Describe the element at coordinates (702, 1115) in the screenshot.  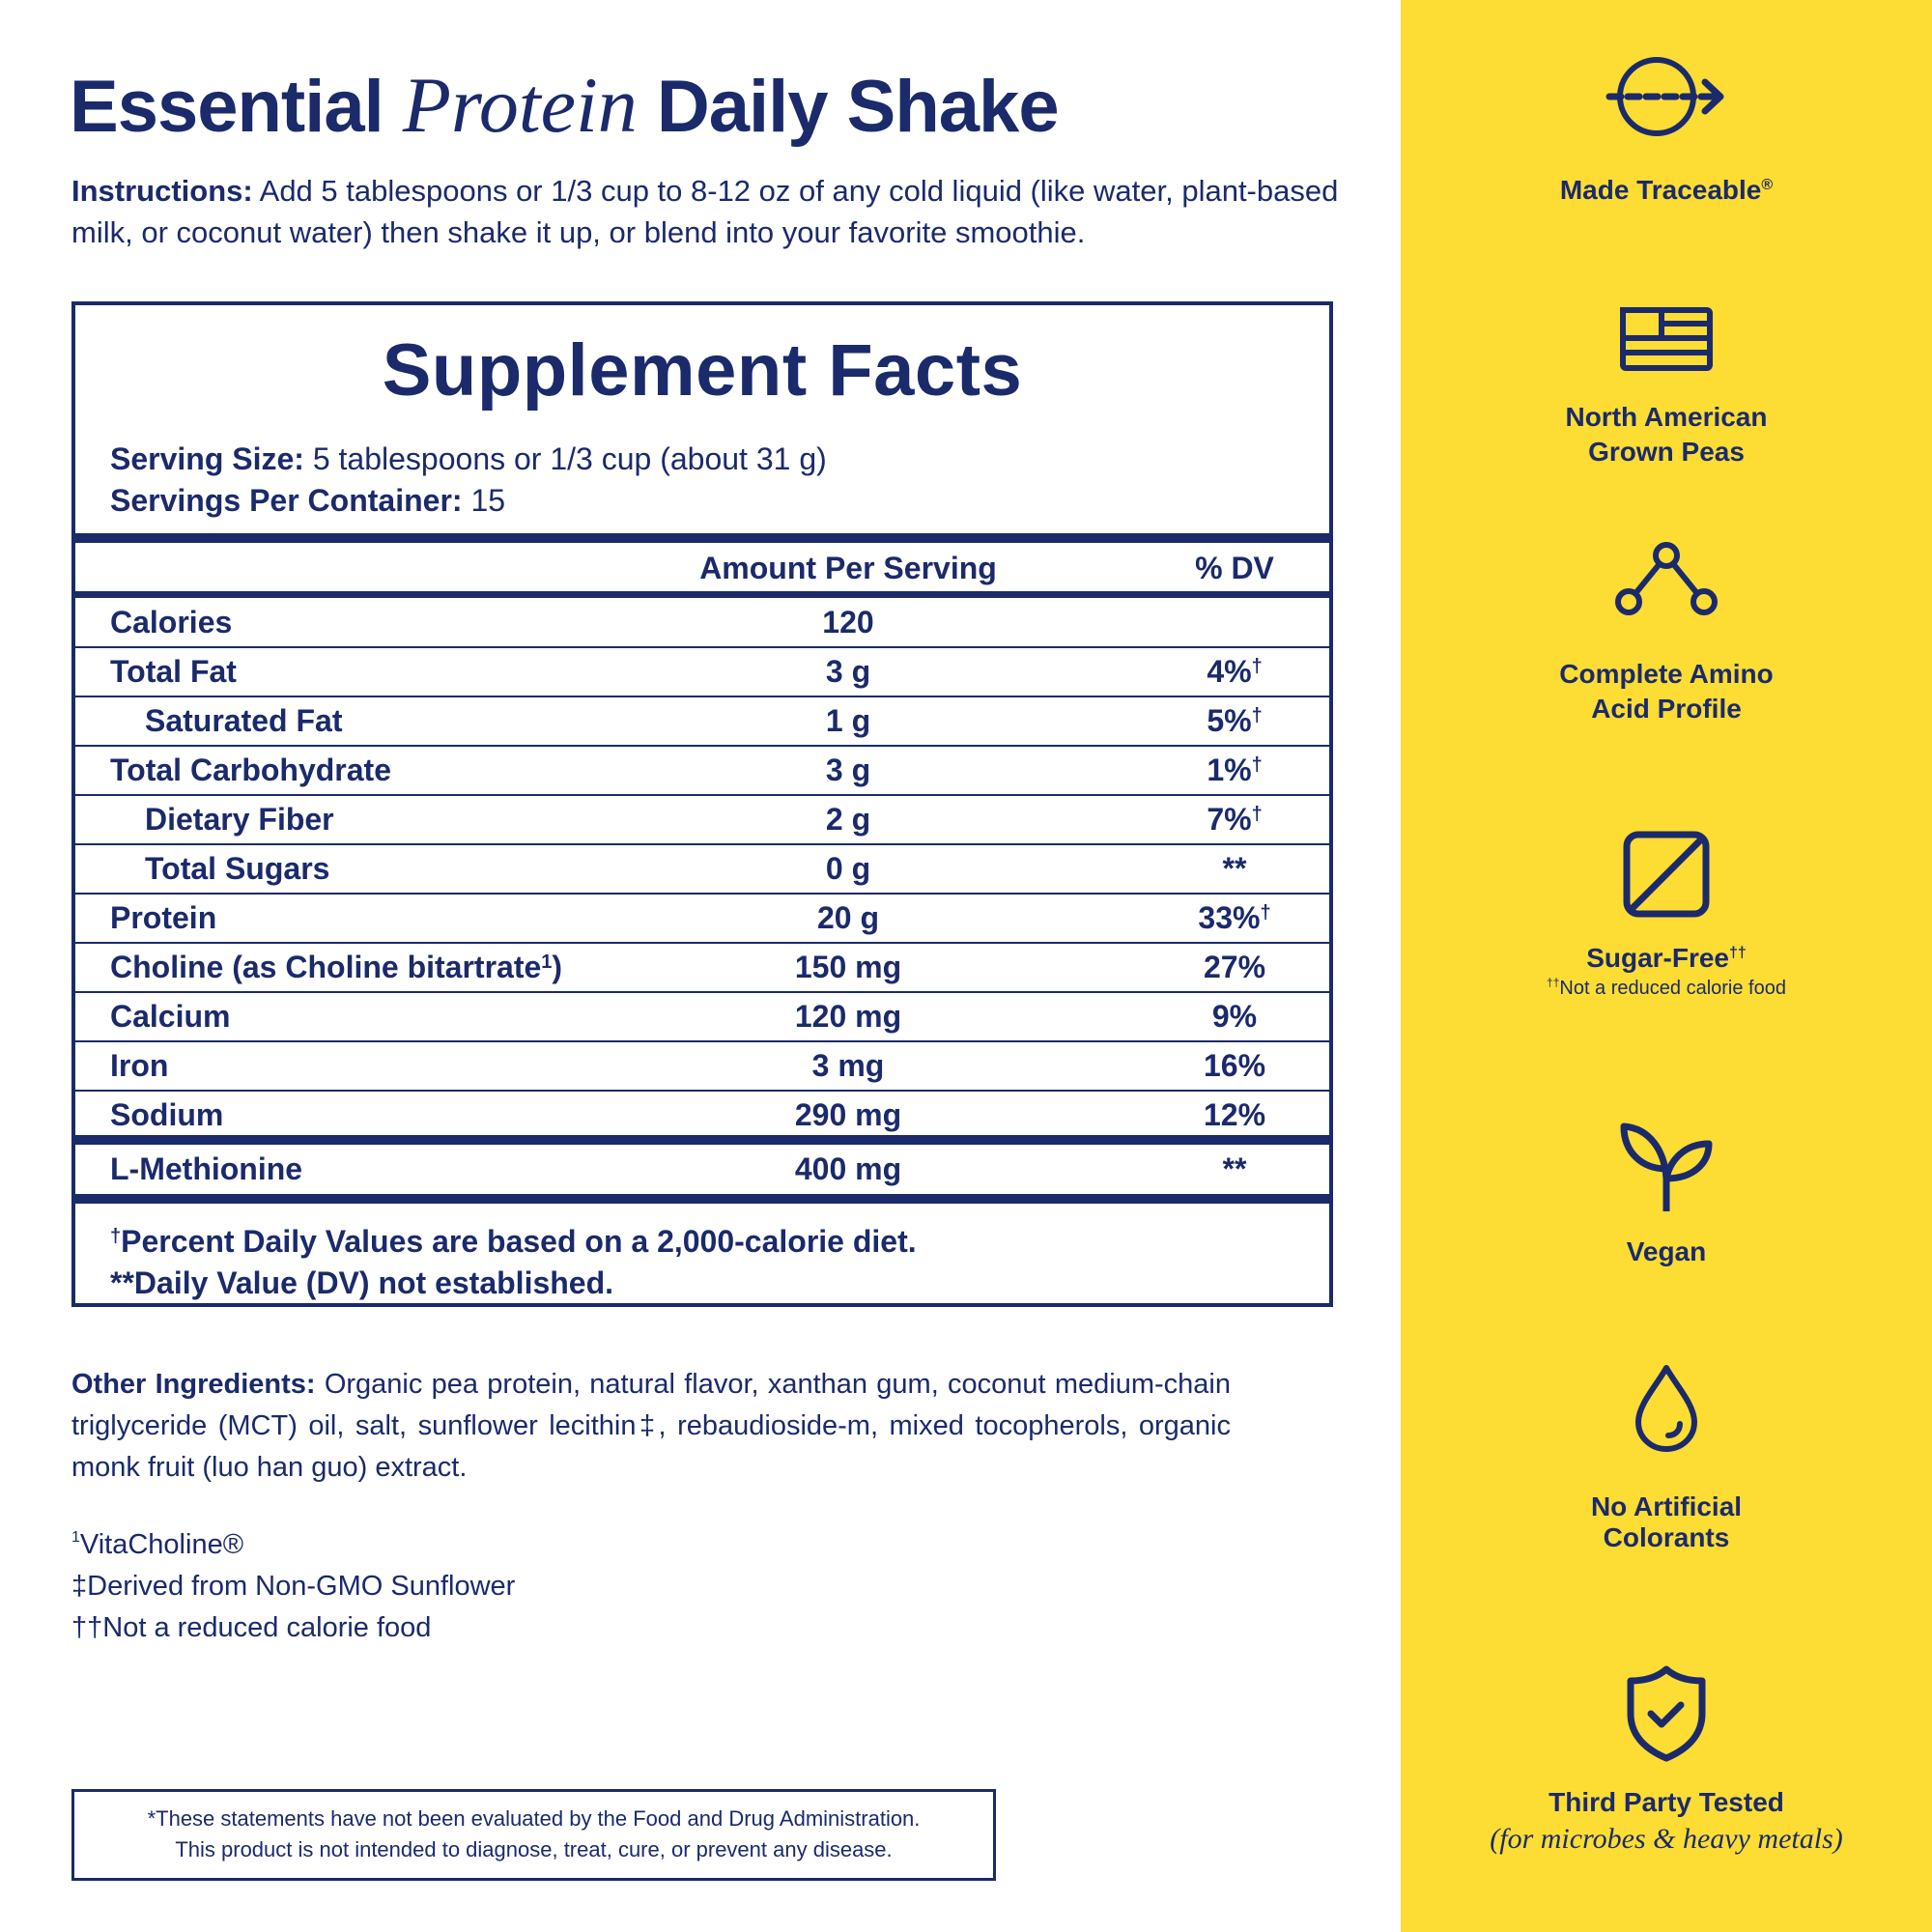
I see `table-row-sodium: Sodium 290 mg 12%` at that location.